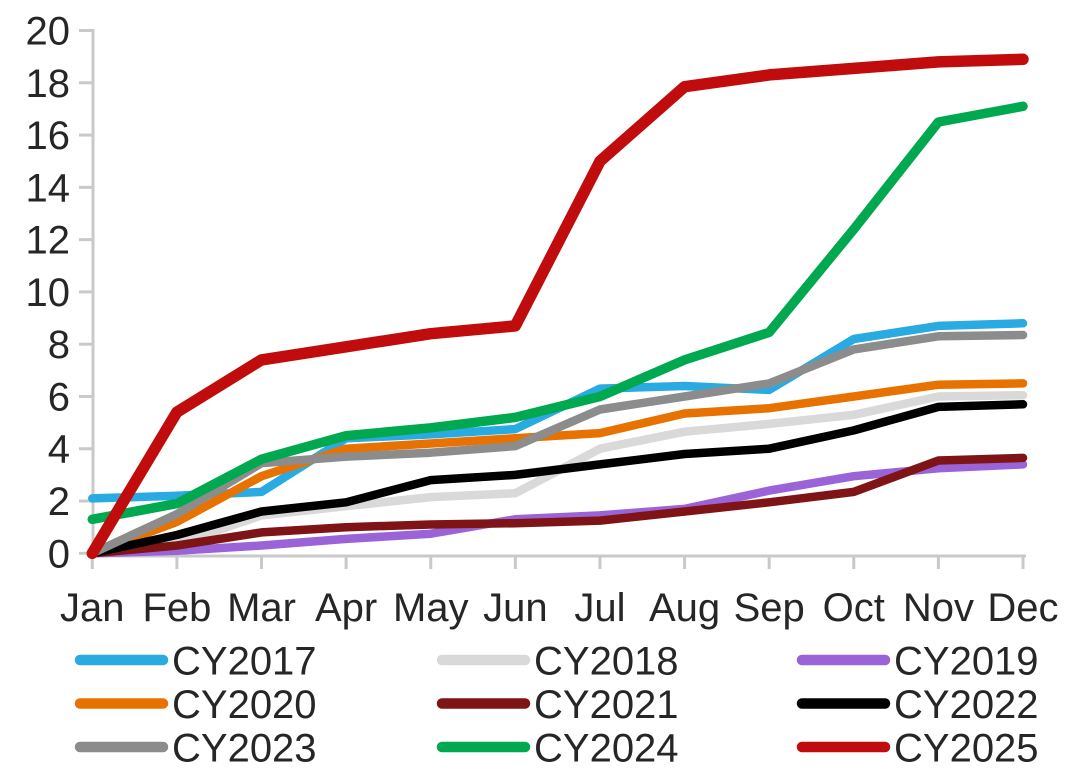 The height and width of the screenshot is (777, 1070). I want to click on legend-item-CY2019: CY2019, so click(917, 662).